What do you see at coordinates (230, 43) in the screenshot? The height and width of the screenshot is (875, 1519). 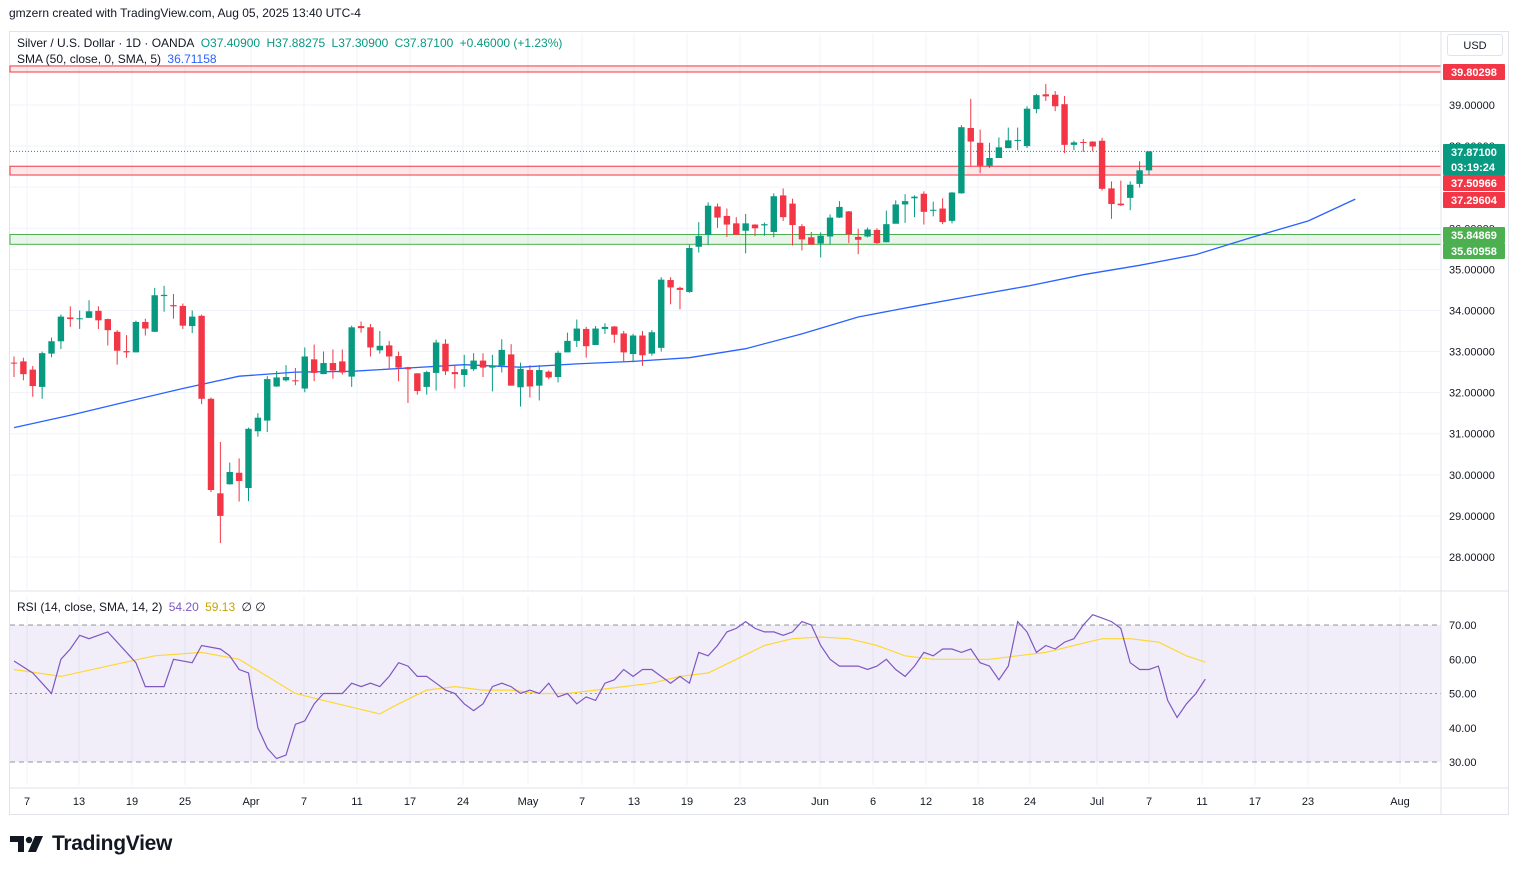 I see `open-value: O37.40900` at bounding box center [230, 43].